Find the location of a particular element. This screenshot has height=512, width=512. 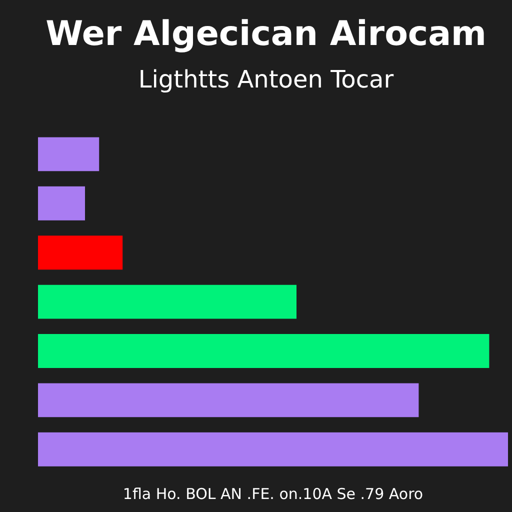

chart-title: Wer Algecican Airocam is located at coordinates (266, 34).